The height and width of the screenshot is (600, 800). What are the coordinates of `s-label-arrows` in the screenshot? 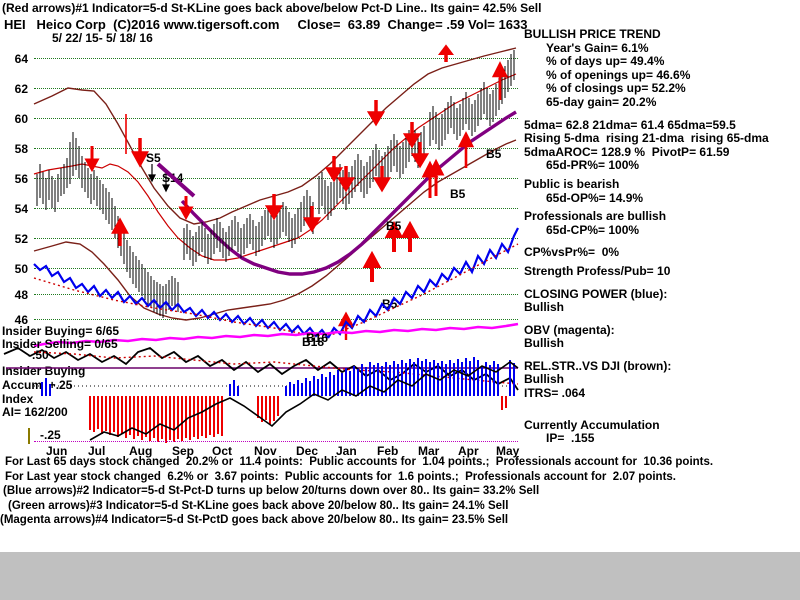 It's located at (159, 178).